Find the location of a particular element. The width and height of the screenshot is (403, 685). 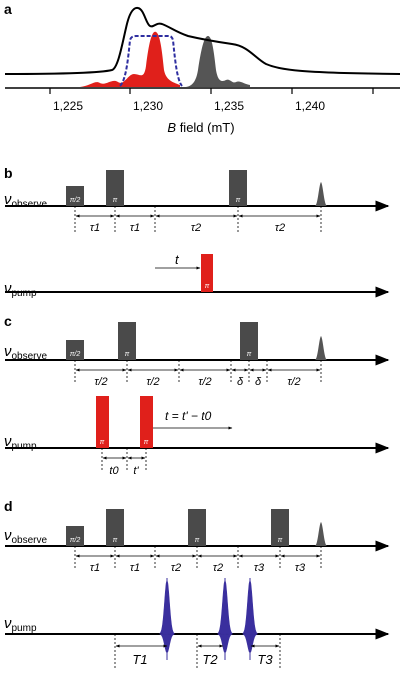

pulse-label-c-3: π is located at coordinates (249, 354).